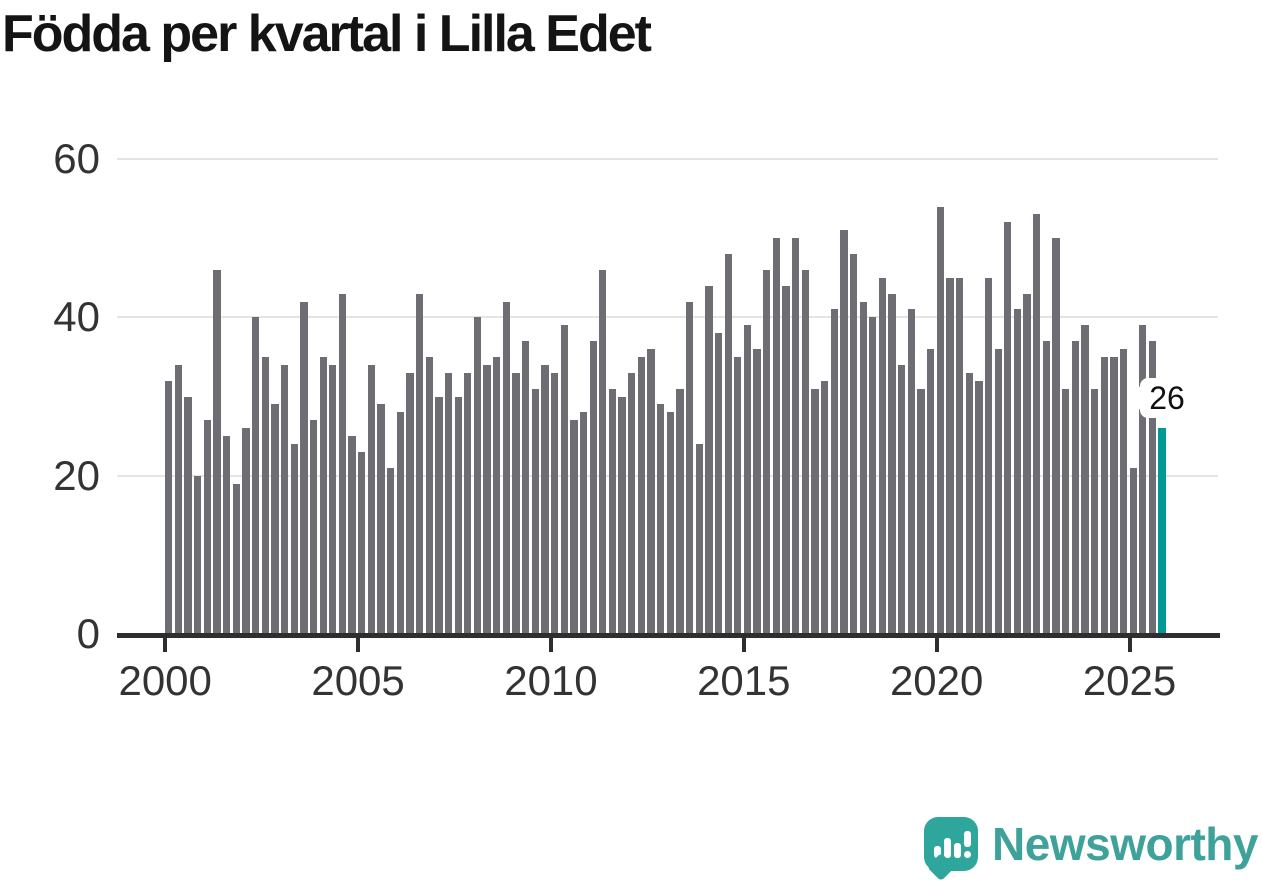 The width and height of the screenshot is (1262, 881). Describe the element at coordinates (323, 495) in the screenshot. I see `bar-2004-q1` at that location.